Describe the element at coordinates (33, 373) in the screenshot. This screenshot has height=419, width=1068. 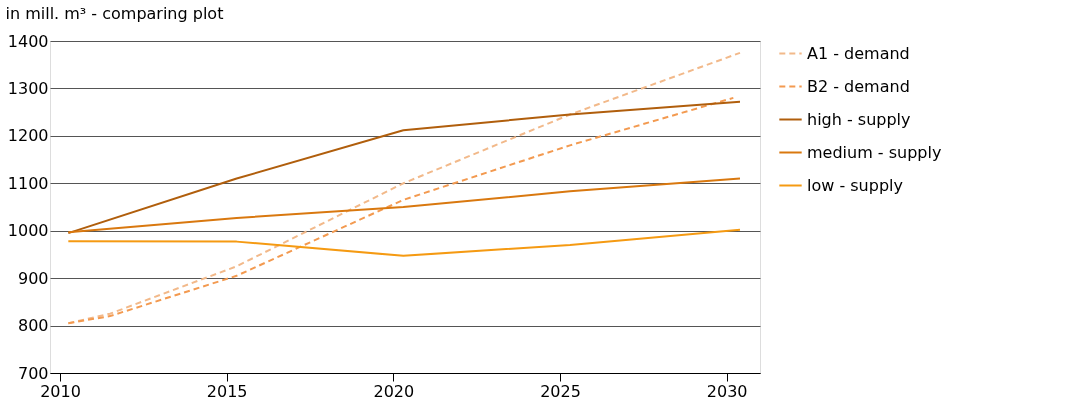
I see `y-tick-label: 700` at that location.